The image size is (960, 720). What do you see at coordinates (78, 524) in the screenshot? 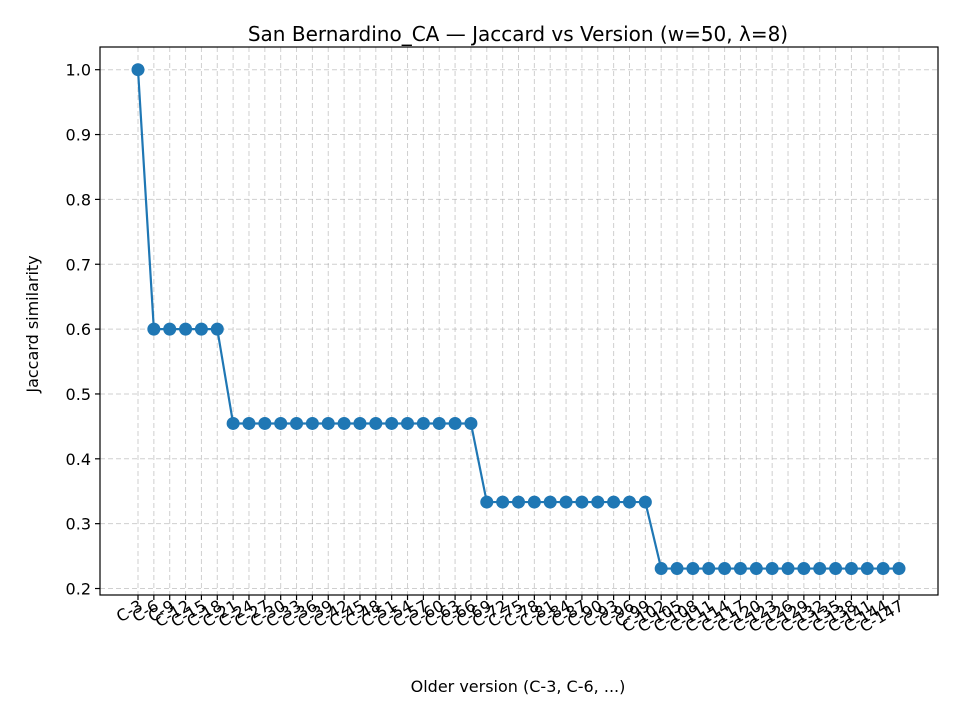
I see `y-tick-label: 0.3` at bounding box center [78, 524].